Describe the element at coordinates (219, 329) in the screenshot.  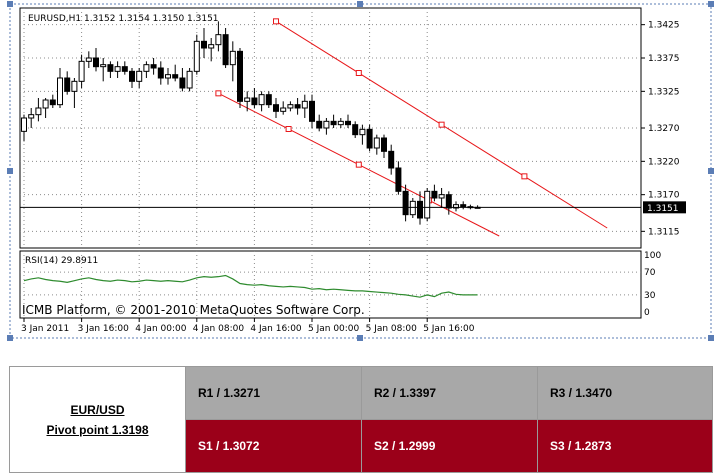
I see `time-tick-label: 4 Jan 08:00` at that location.